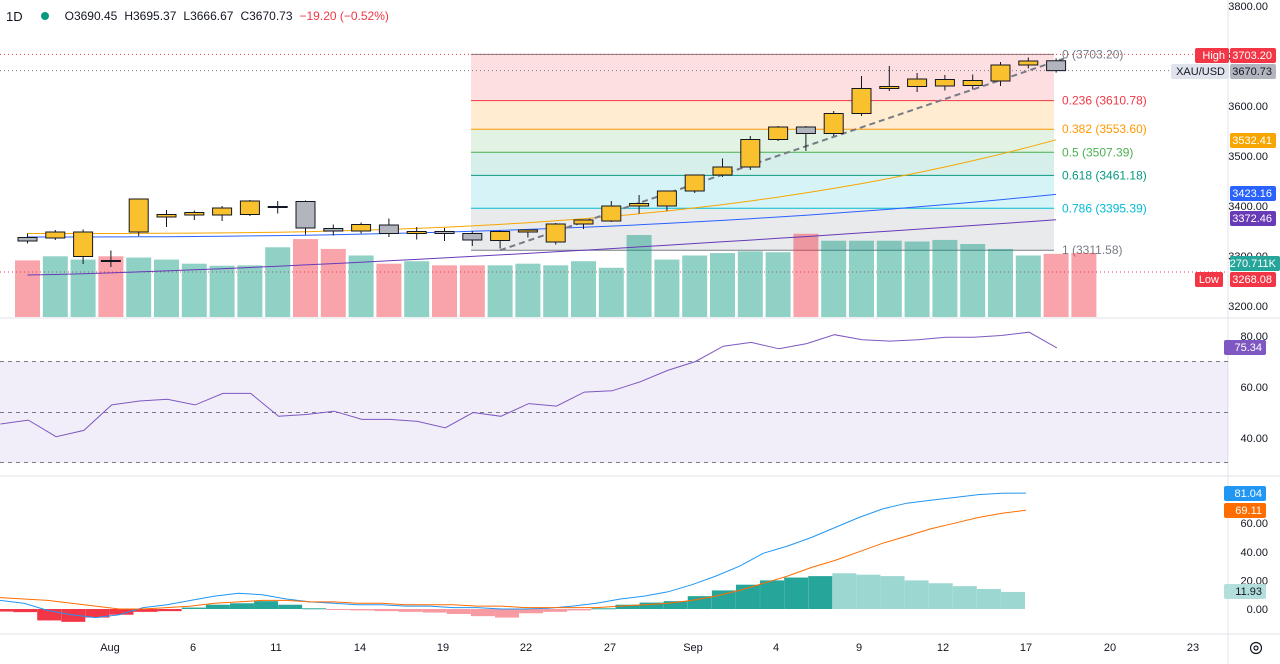  Describe the element at coordinates (1256, 648) in the screenshot. I see `gear-icon` at that location.